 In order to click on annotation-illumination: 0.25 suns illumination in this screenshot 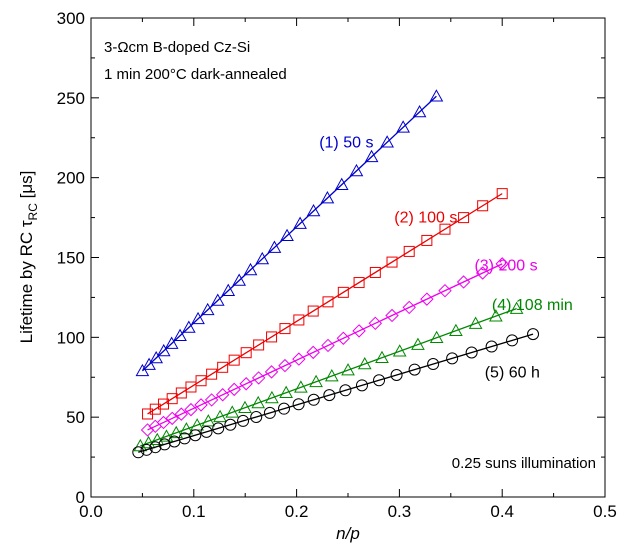, I will do `click(524, 463)`.